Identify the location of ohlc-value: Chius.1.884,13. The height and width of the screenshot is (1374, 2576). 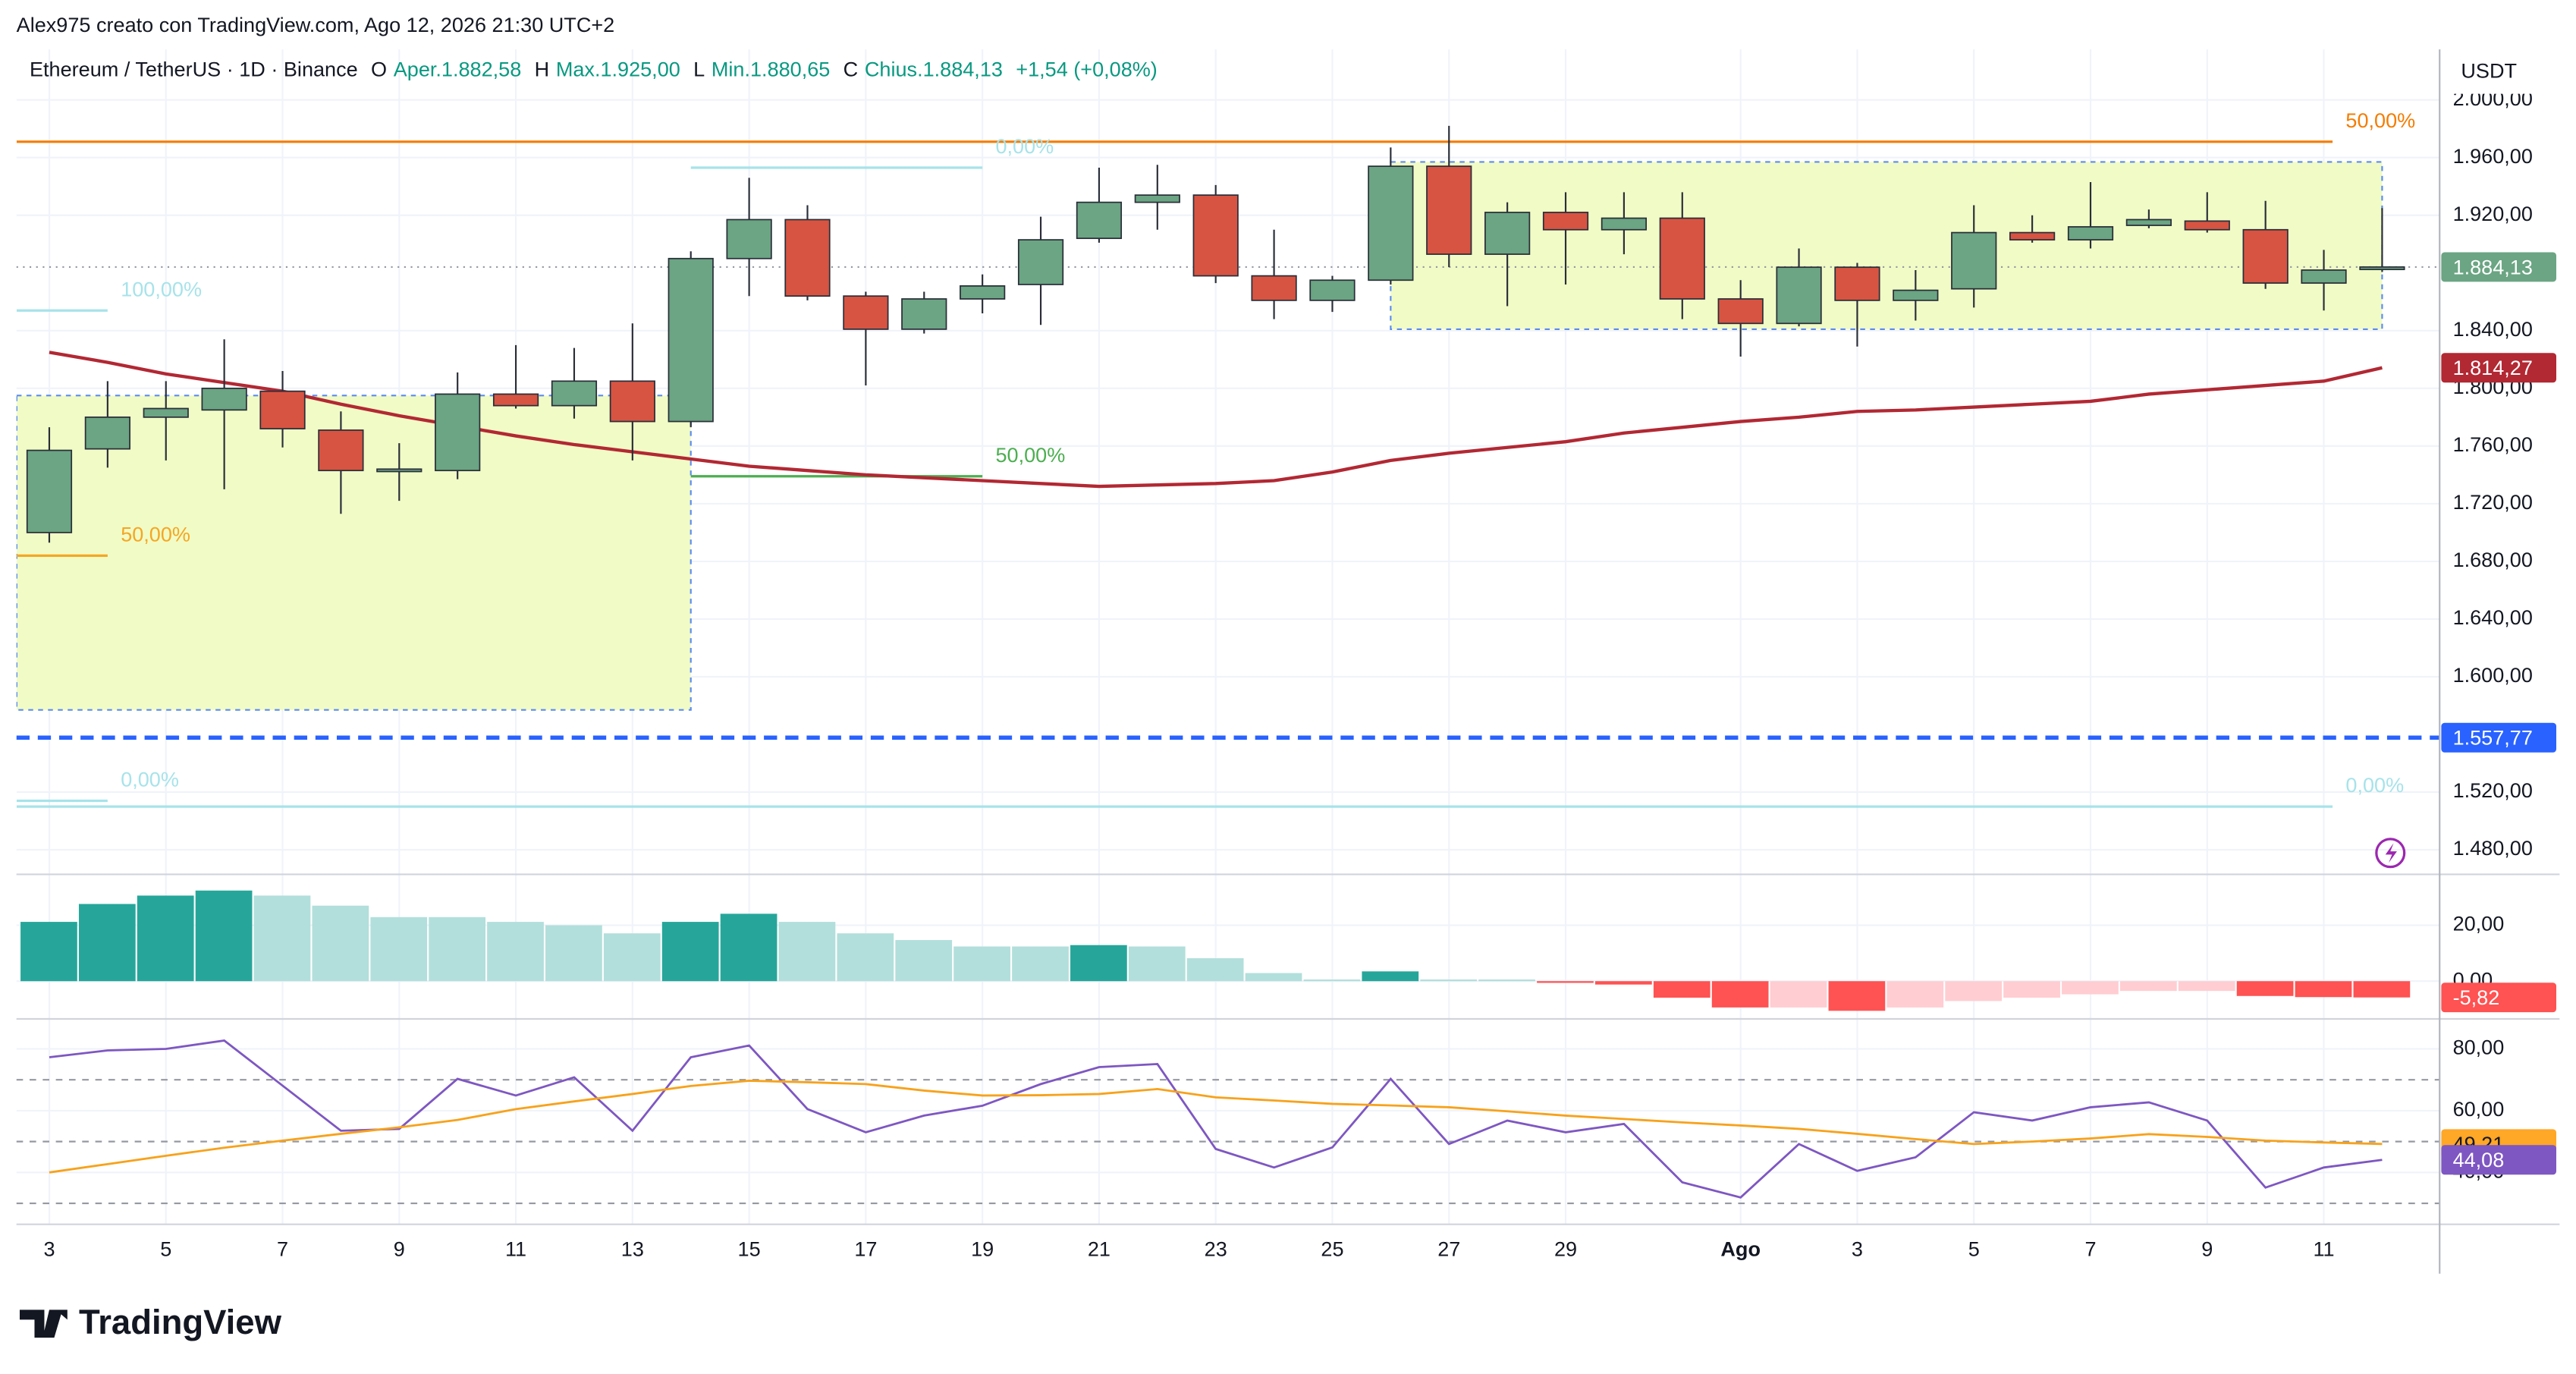
(934, 69).